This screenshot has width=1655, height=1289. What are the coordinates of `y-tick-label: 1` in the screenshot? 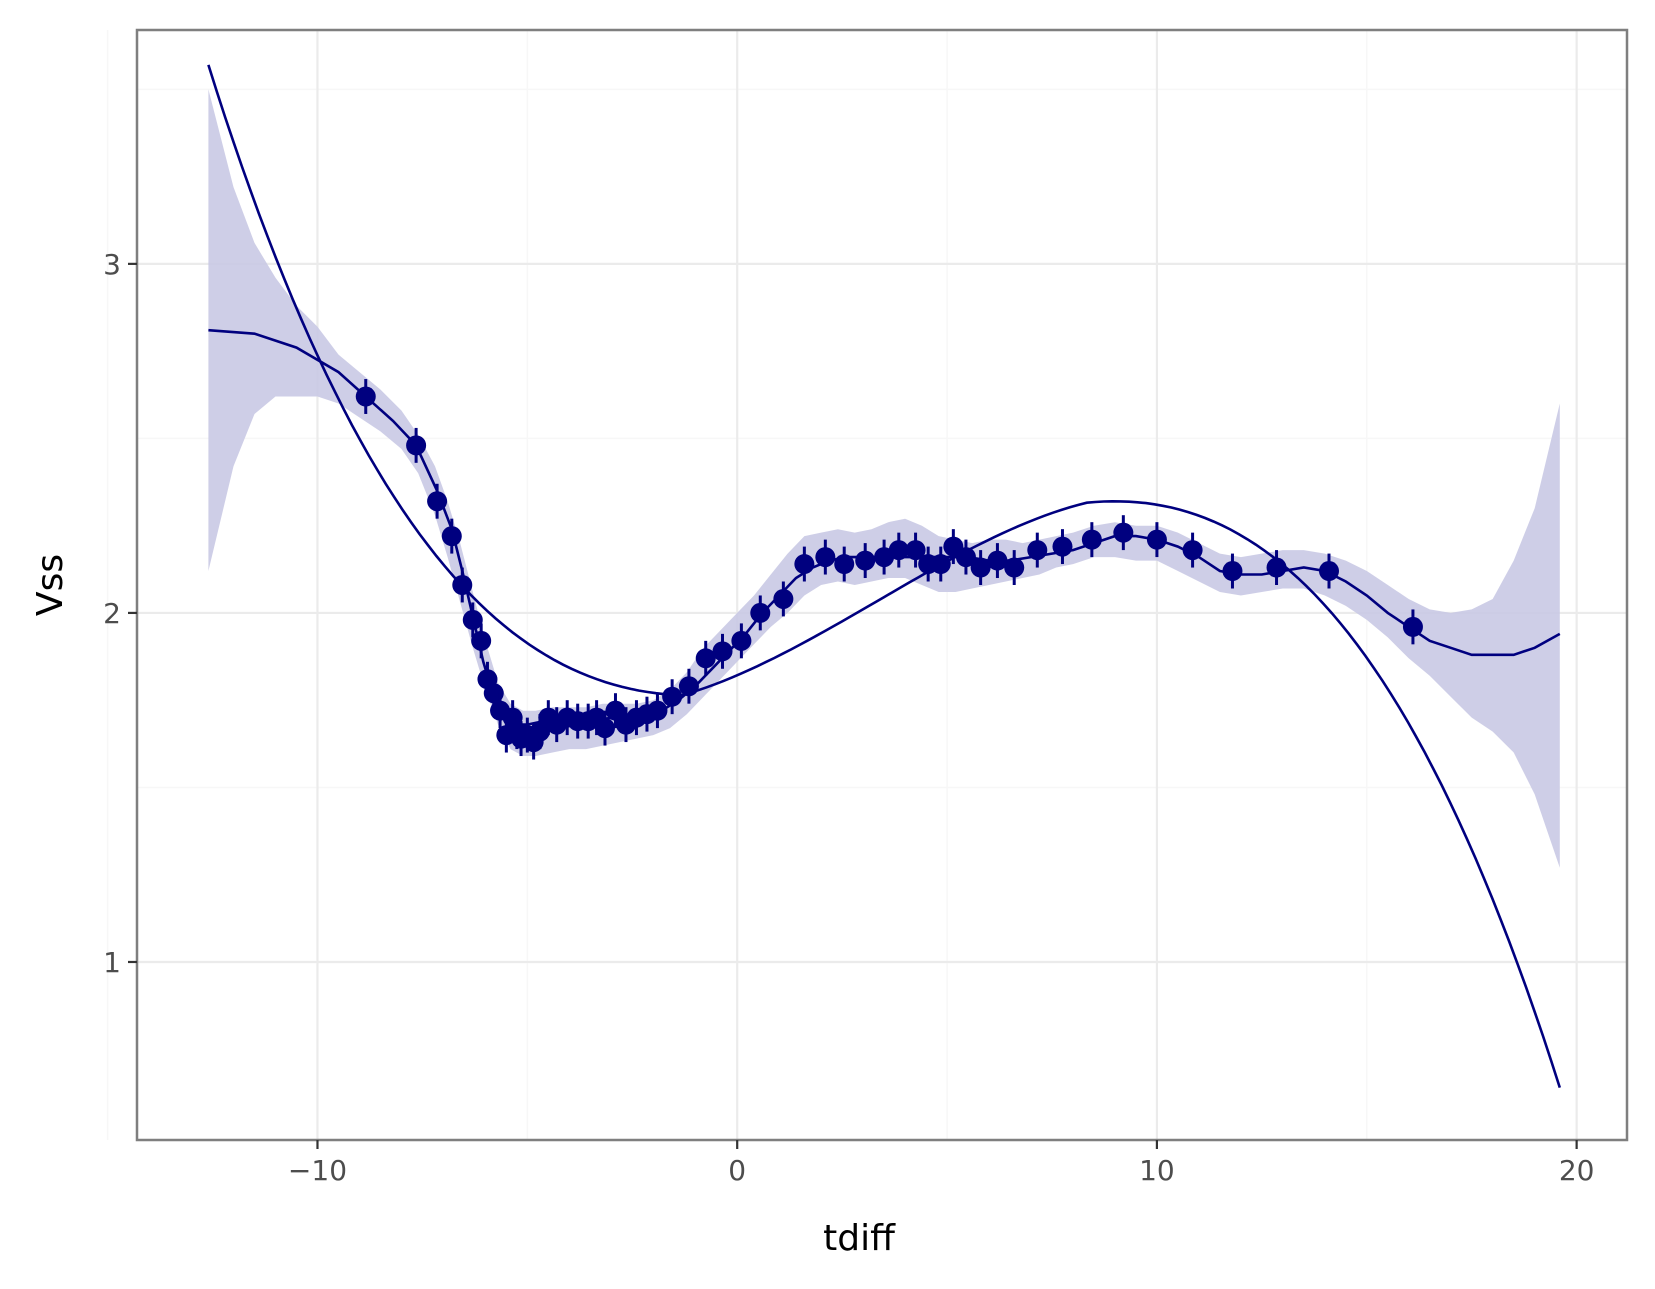 It's located at (112, 962).